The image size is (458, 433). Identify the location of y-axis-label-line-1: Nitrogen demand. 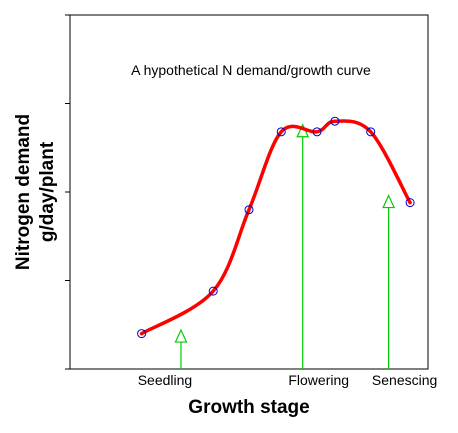
(23, 192).